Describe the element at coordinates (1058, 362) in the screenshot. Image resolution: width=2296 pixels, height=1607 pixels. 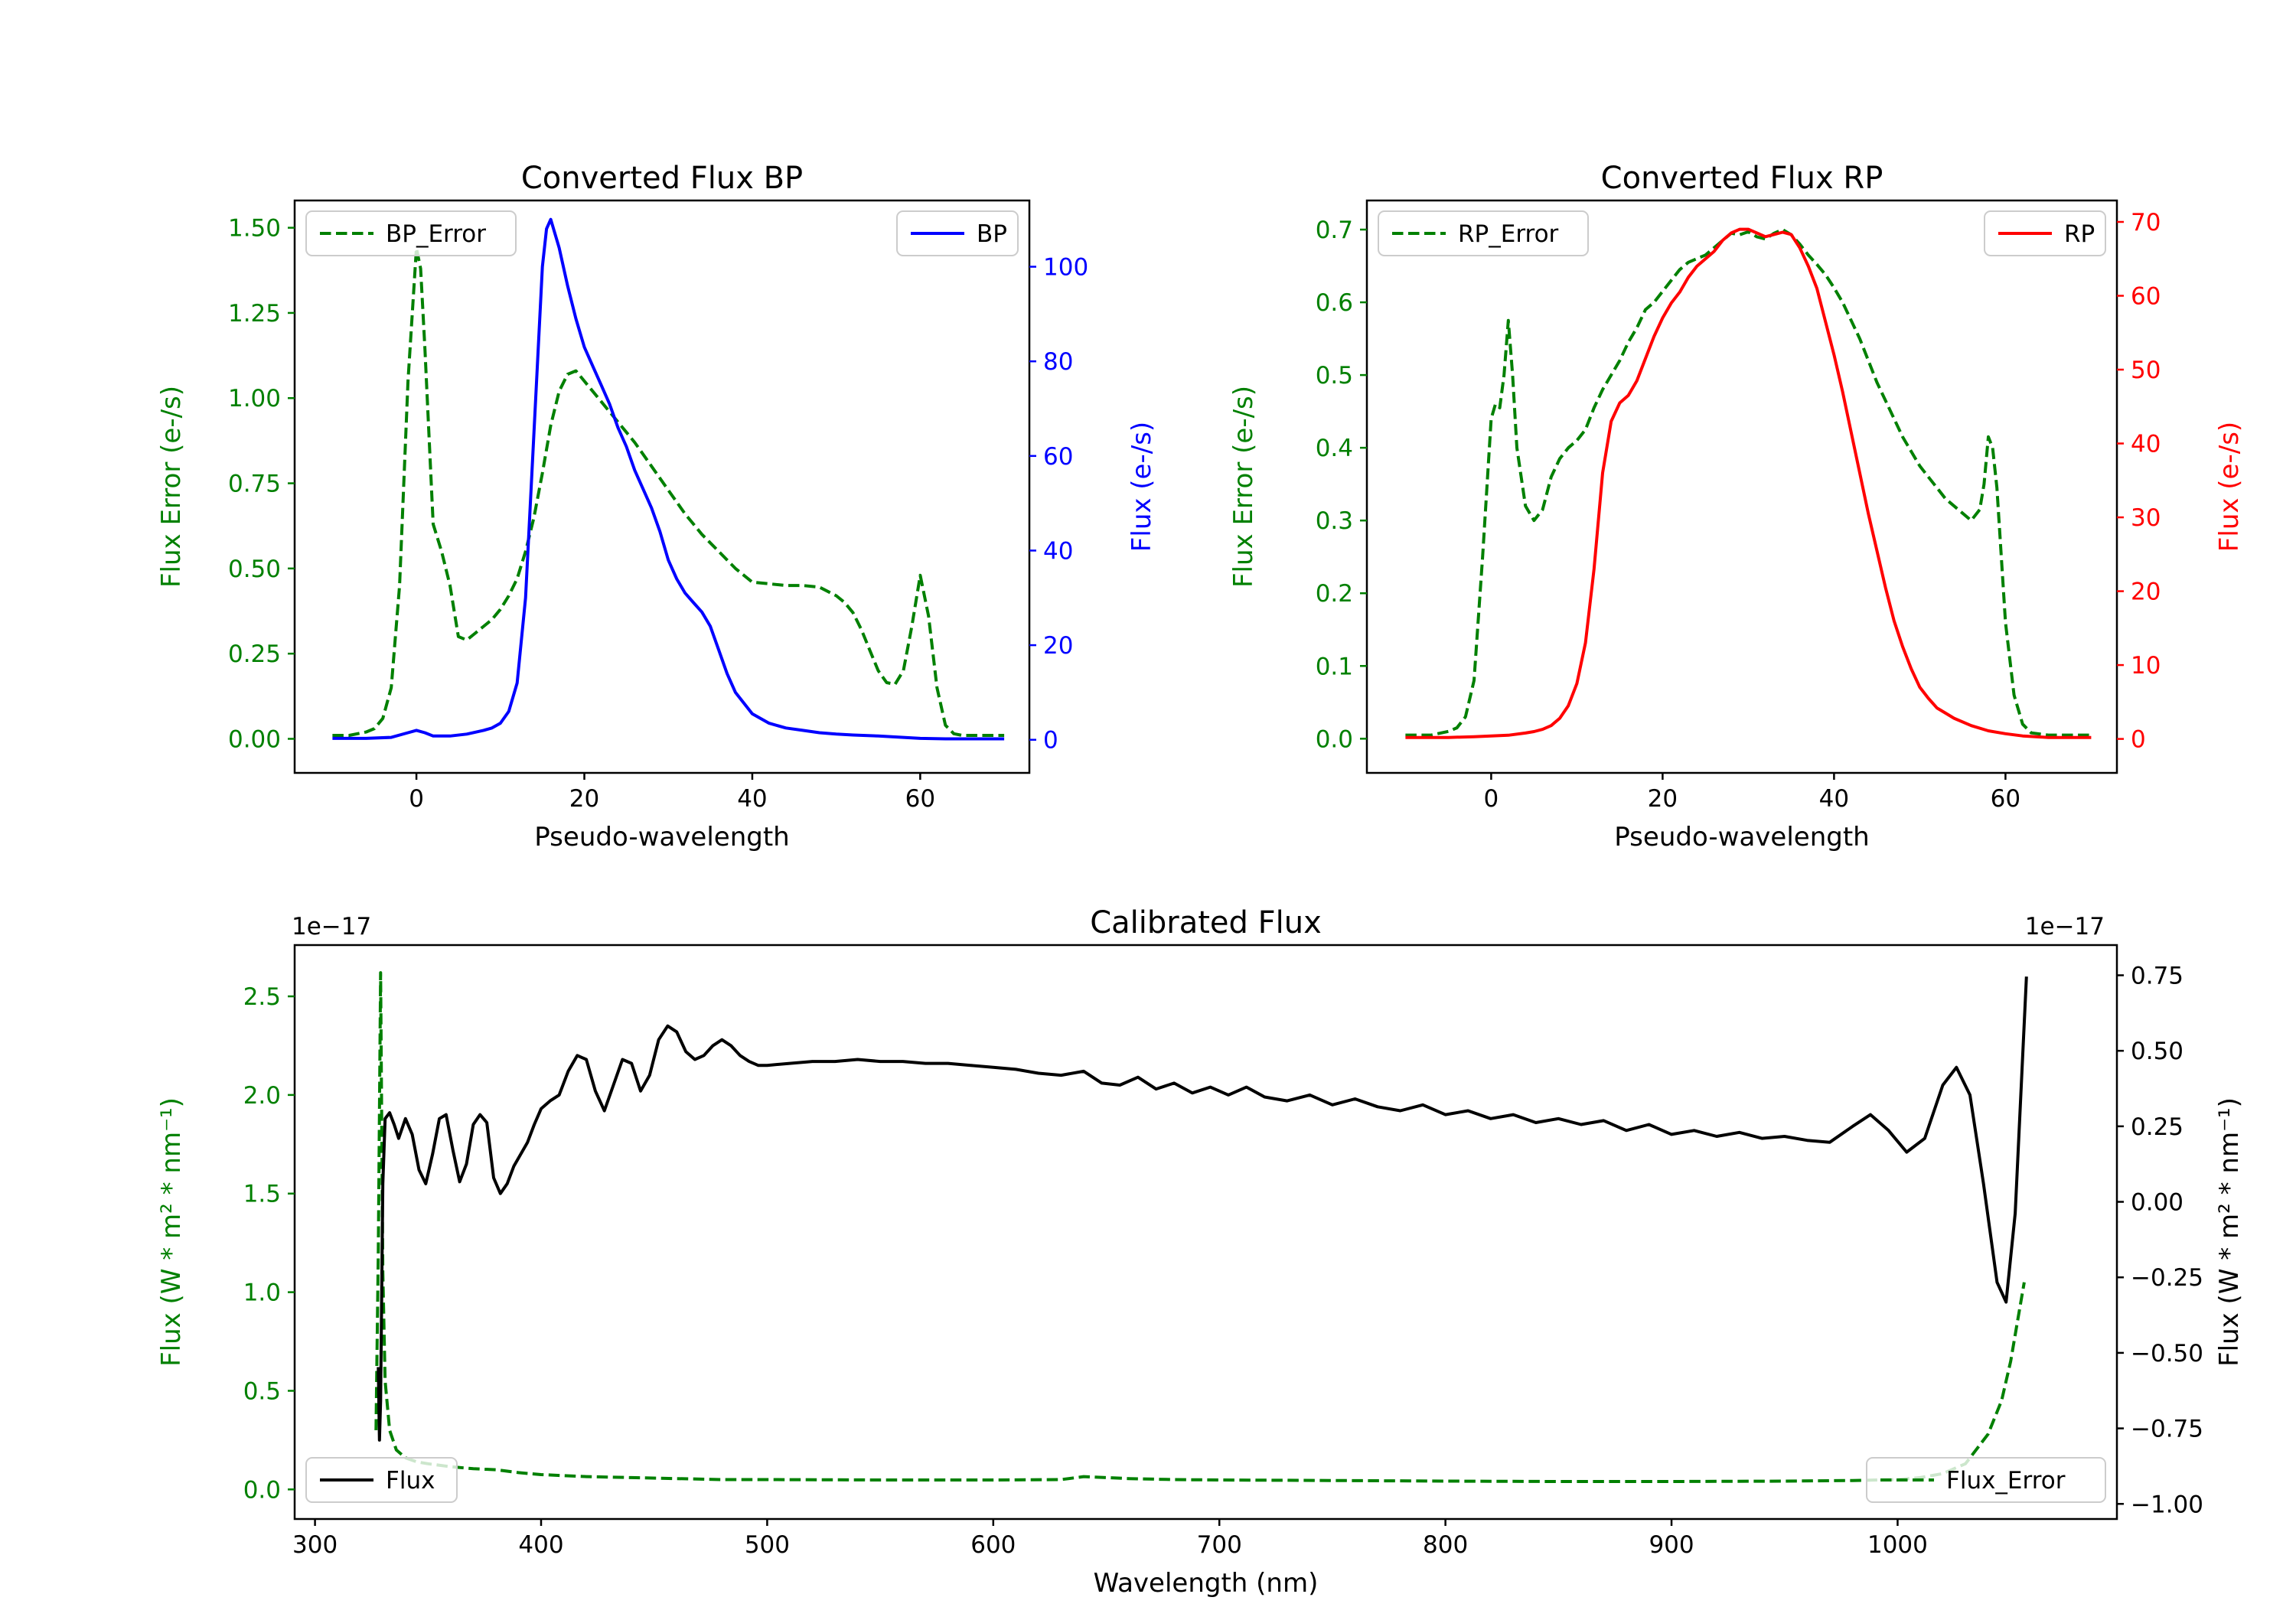
I see `right-tick-label: 80` at that location.